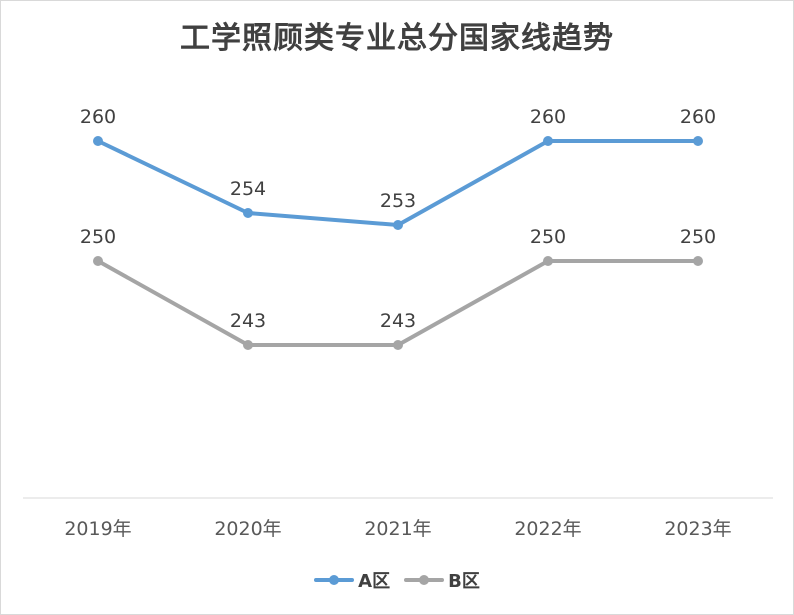  I want to click on chart-title: 工学照顾类专业总分国家线趋势, so click(397, 38).